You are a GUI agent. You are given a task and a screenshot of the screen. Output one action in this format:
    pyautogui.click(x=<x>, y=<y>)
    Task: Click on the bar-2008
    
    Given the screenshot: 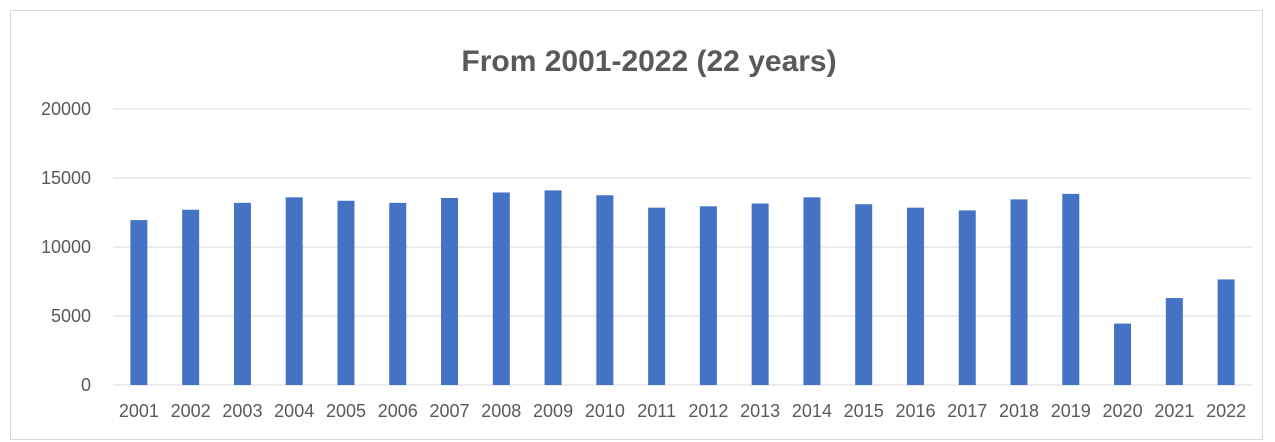 What is the action you would take?
    pyautogui.click(x=501, y=288)
    